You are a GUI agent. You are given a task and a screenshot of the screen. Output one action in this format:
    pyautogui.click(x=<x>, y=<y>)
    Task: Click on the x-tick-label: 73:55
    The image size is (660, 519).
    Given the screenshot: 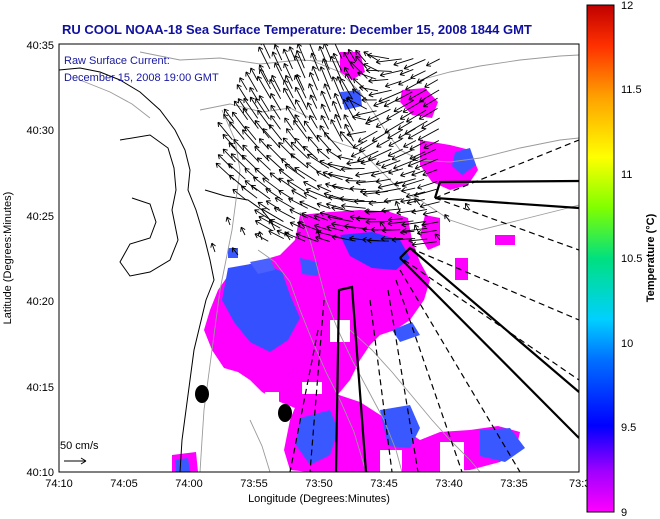 What is the action you would take?
    pyautogui.click(x=254, y=484)
    